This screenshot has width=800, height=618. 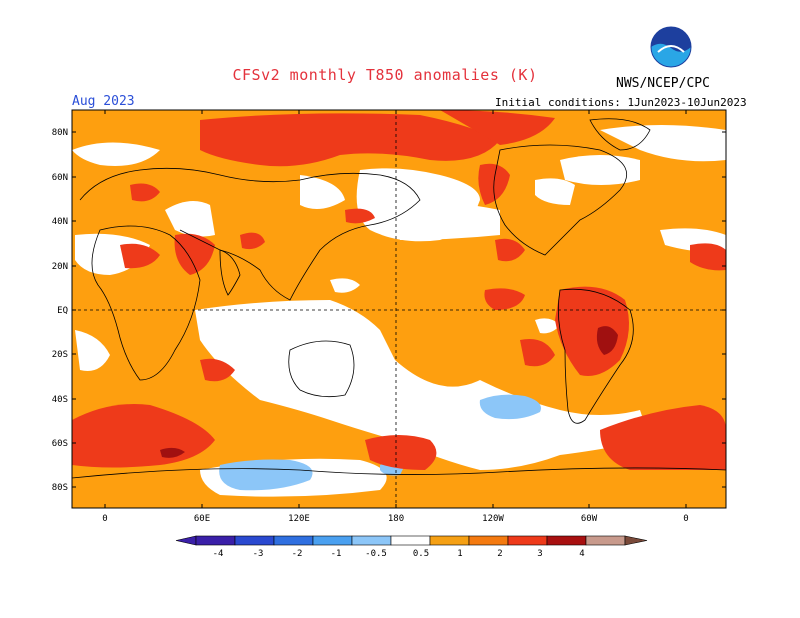 What do you see at coordinates (385, 75) in the screenshot?
I see `chart-title: CFSv2 monthly T850 anomalies (K)` at bounding box center [385, 75].